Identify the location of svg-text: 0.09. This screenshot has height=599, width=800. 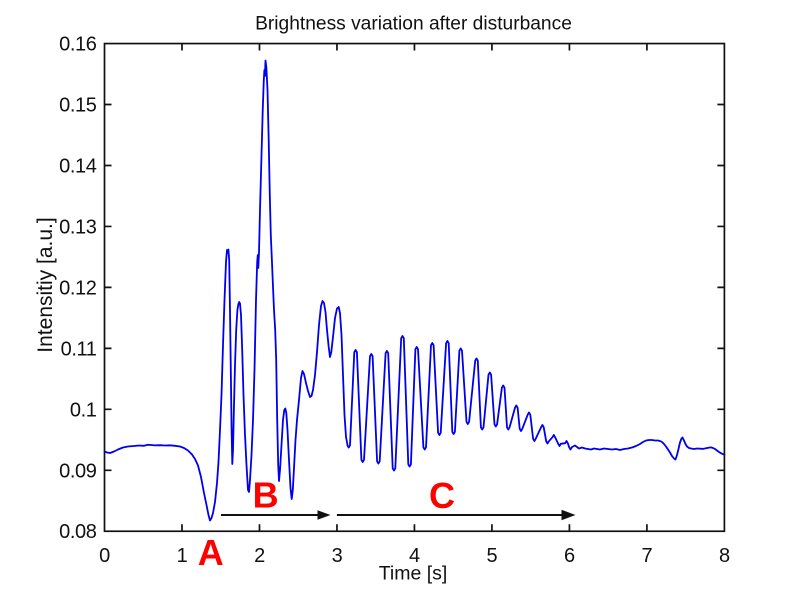
(78, 471).